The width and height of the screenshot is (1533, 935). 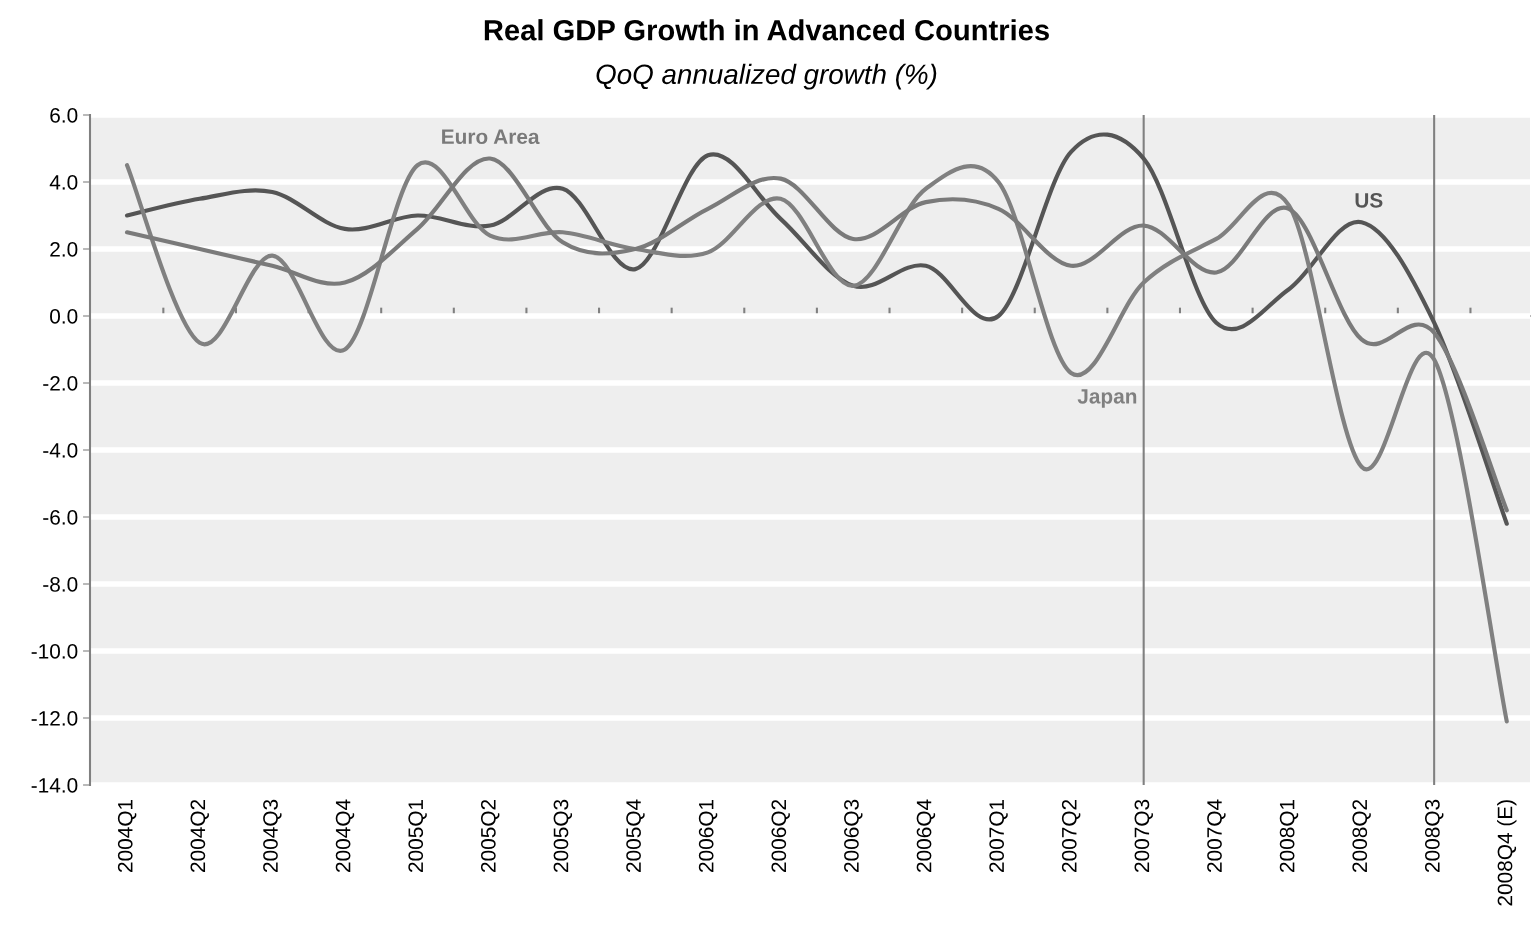 I want to click on chart-subtitle: QoQ annualized growth (%), so click(x=766, y=76).